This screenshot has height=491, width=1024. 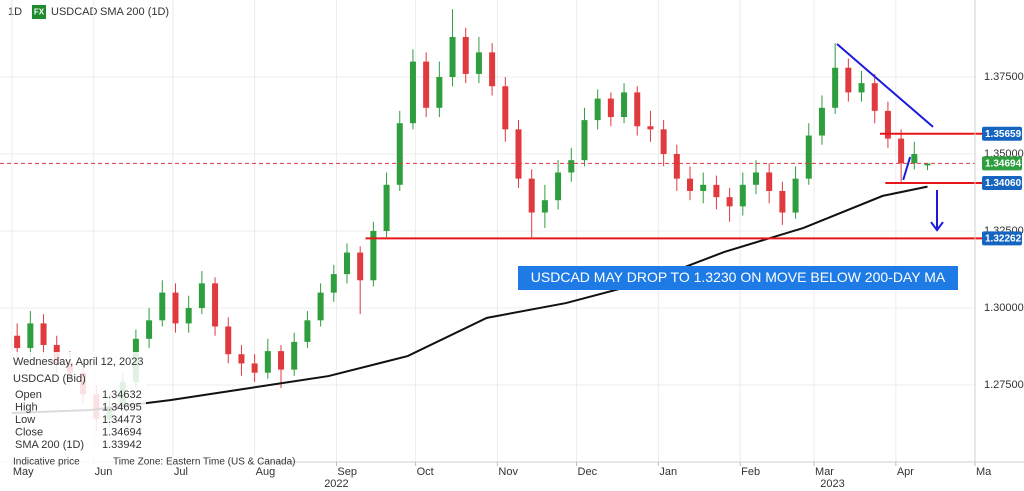 What do you see at coordinates (104, 472) in the screenshot?
I see `x-tick-label: Jun` at bounding box center [104, 472].